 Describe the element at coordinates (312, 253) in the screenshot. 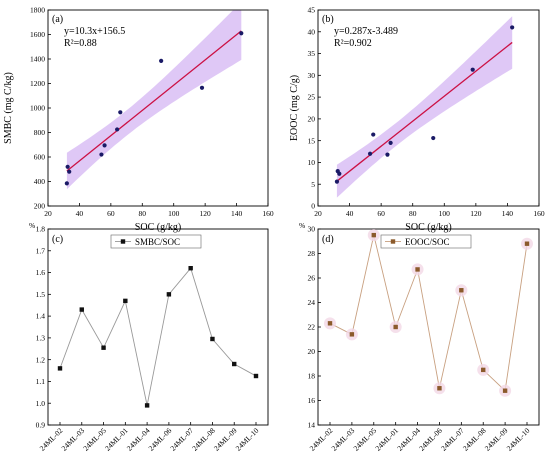

I see `y-tick-label: 28` at that location.